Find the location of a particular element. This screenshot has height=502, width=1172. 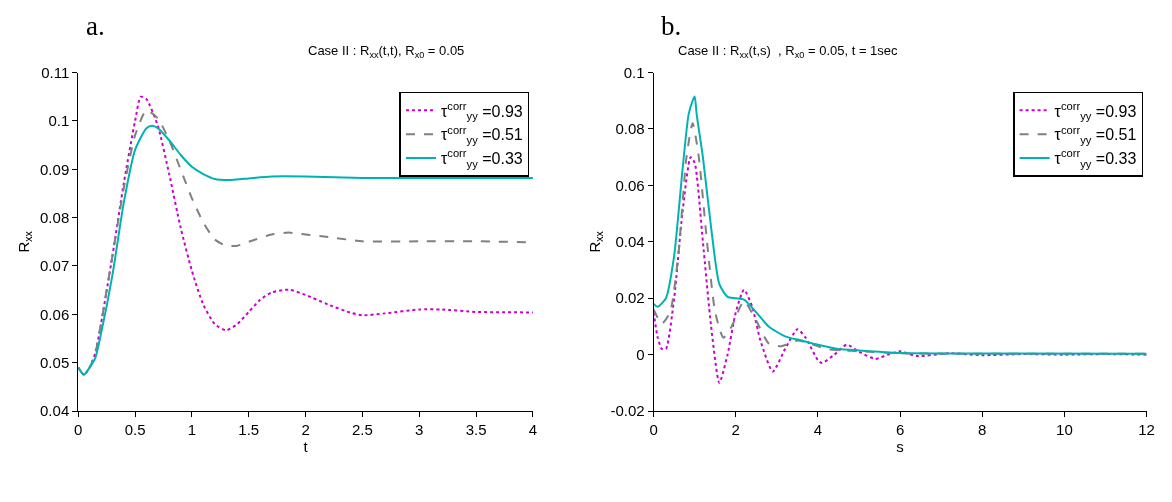

x-axis-title: s is located at coordinates (900, 447).